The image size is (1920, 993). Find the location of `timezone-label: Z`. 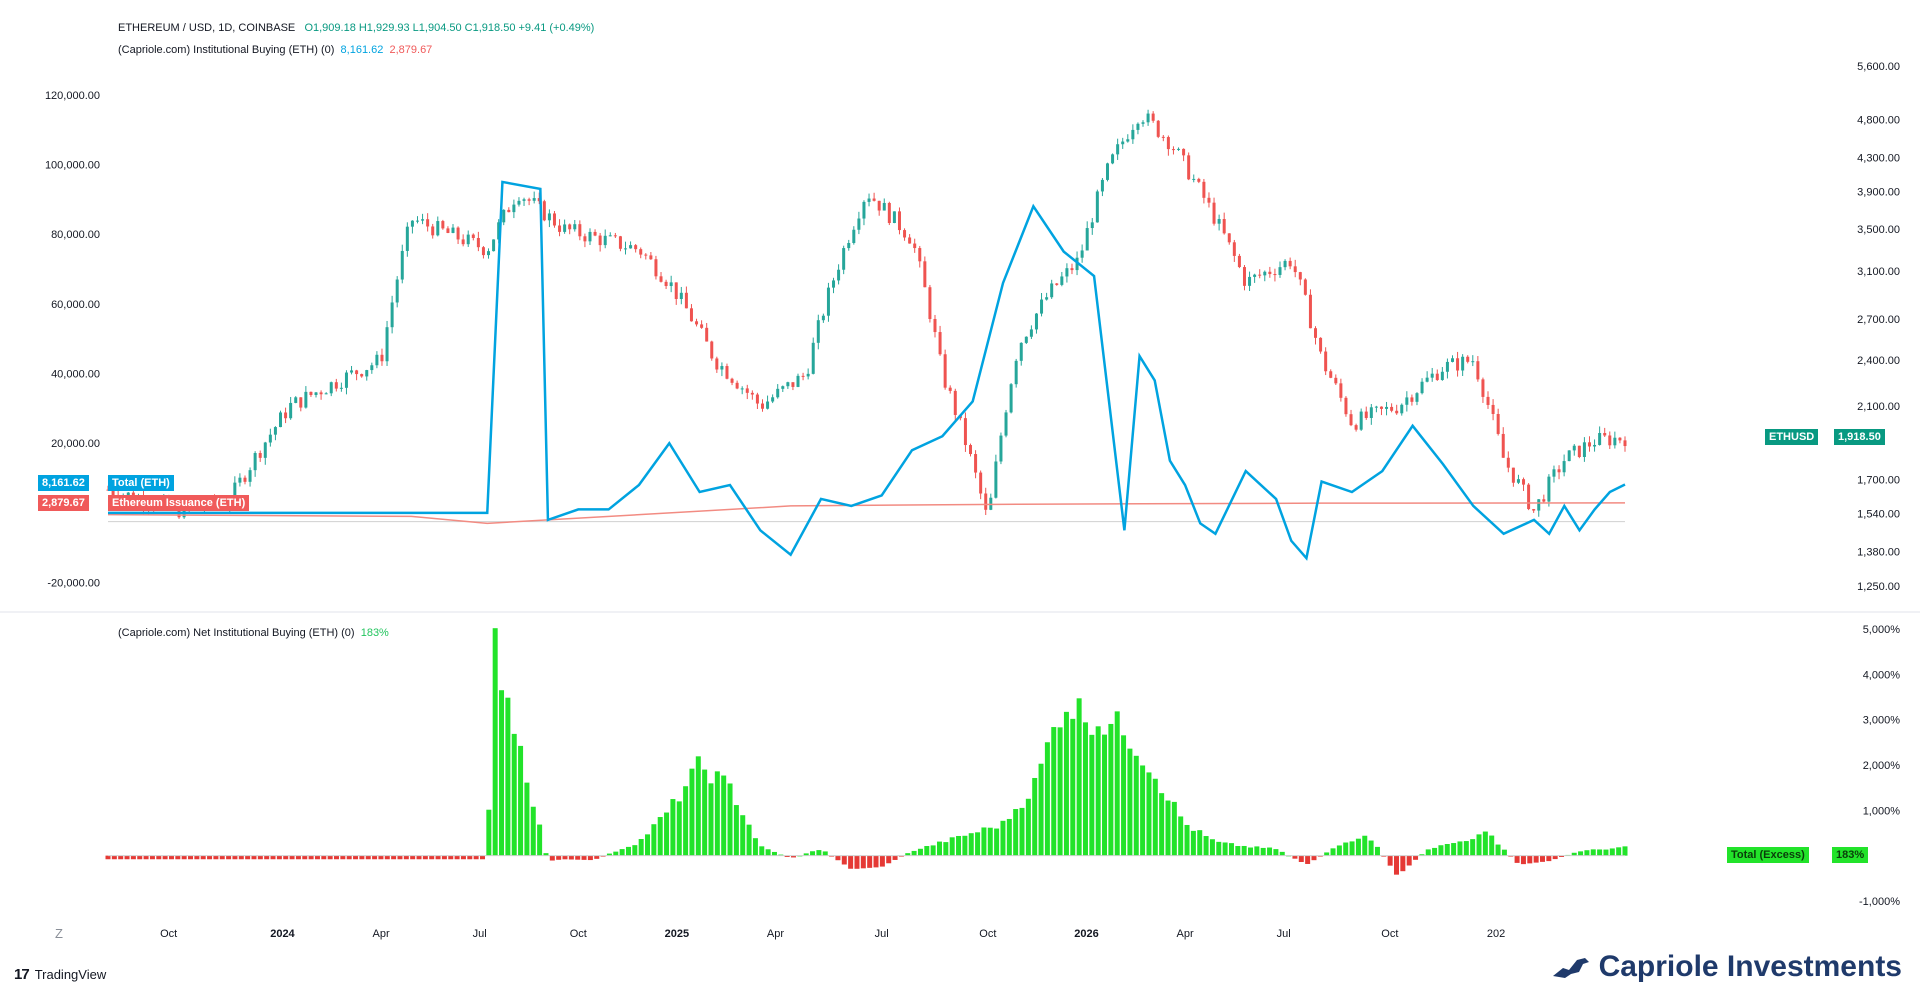

timezone-label: Z is located at coordinates (59, 933).